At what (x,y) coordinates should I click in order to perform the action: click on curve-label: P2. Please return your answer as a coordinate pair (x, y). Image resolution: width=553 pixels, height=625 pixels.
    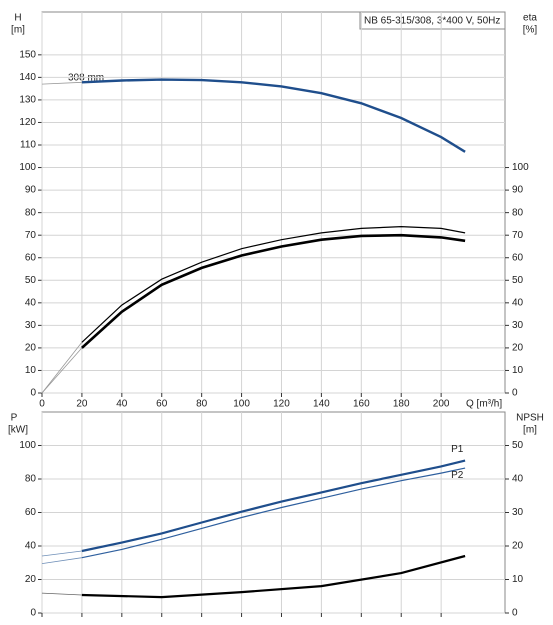
    Looking at the image, I should click on (457, 475).